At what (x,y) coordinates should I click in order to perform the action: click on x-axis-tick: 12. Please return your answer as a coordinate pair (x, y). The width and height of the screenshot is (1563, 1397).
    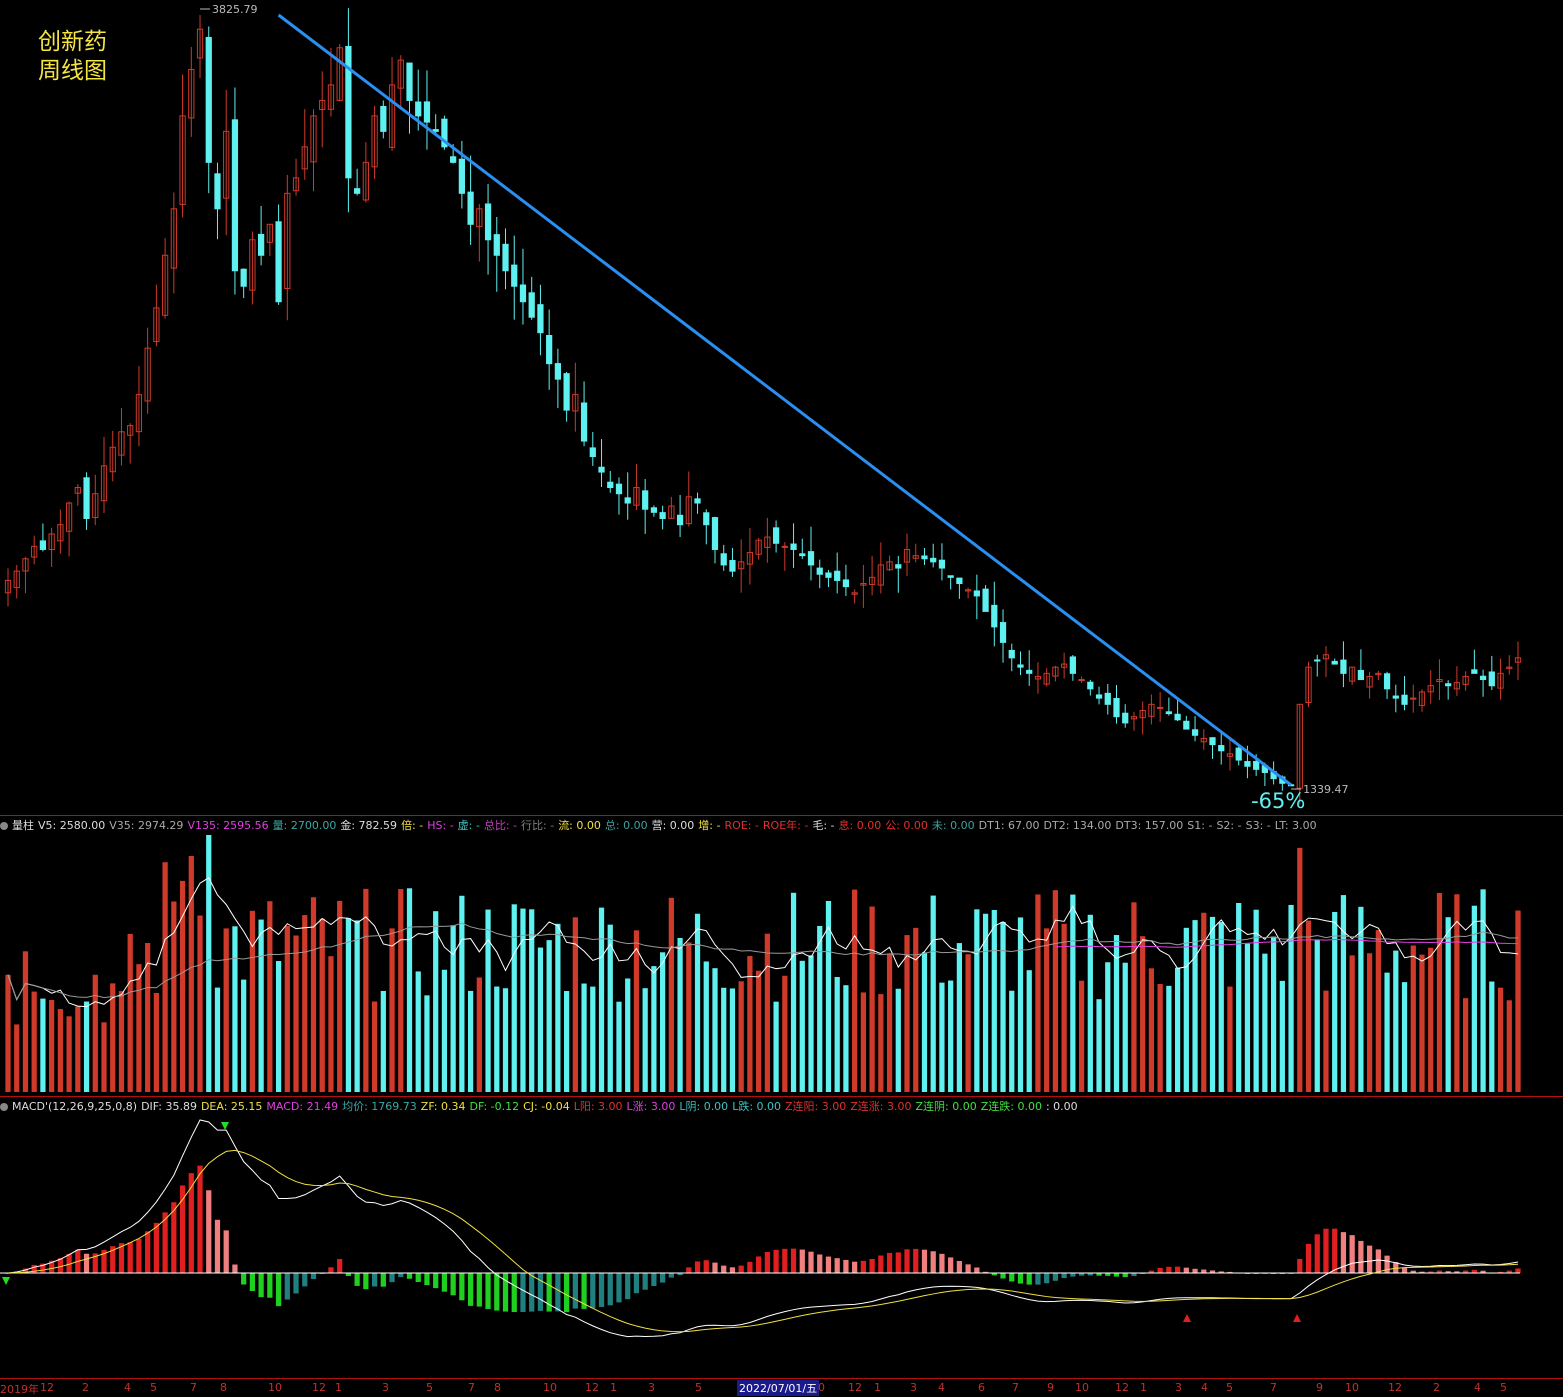
    Looking at the image, I should click on (855, 1387).